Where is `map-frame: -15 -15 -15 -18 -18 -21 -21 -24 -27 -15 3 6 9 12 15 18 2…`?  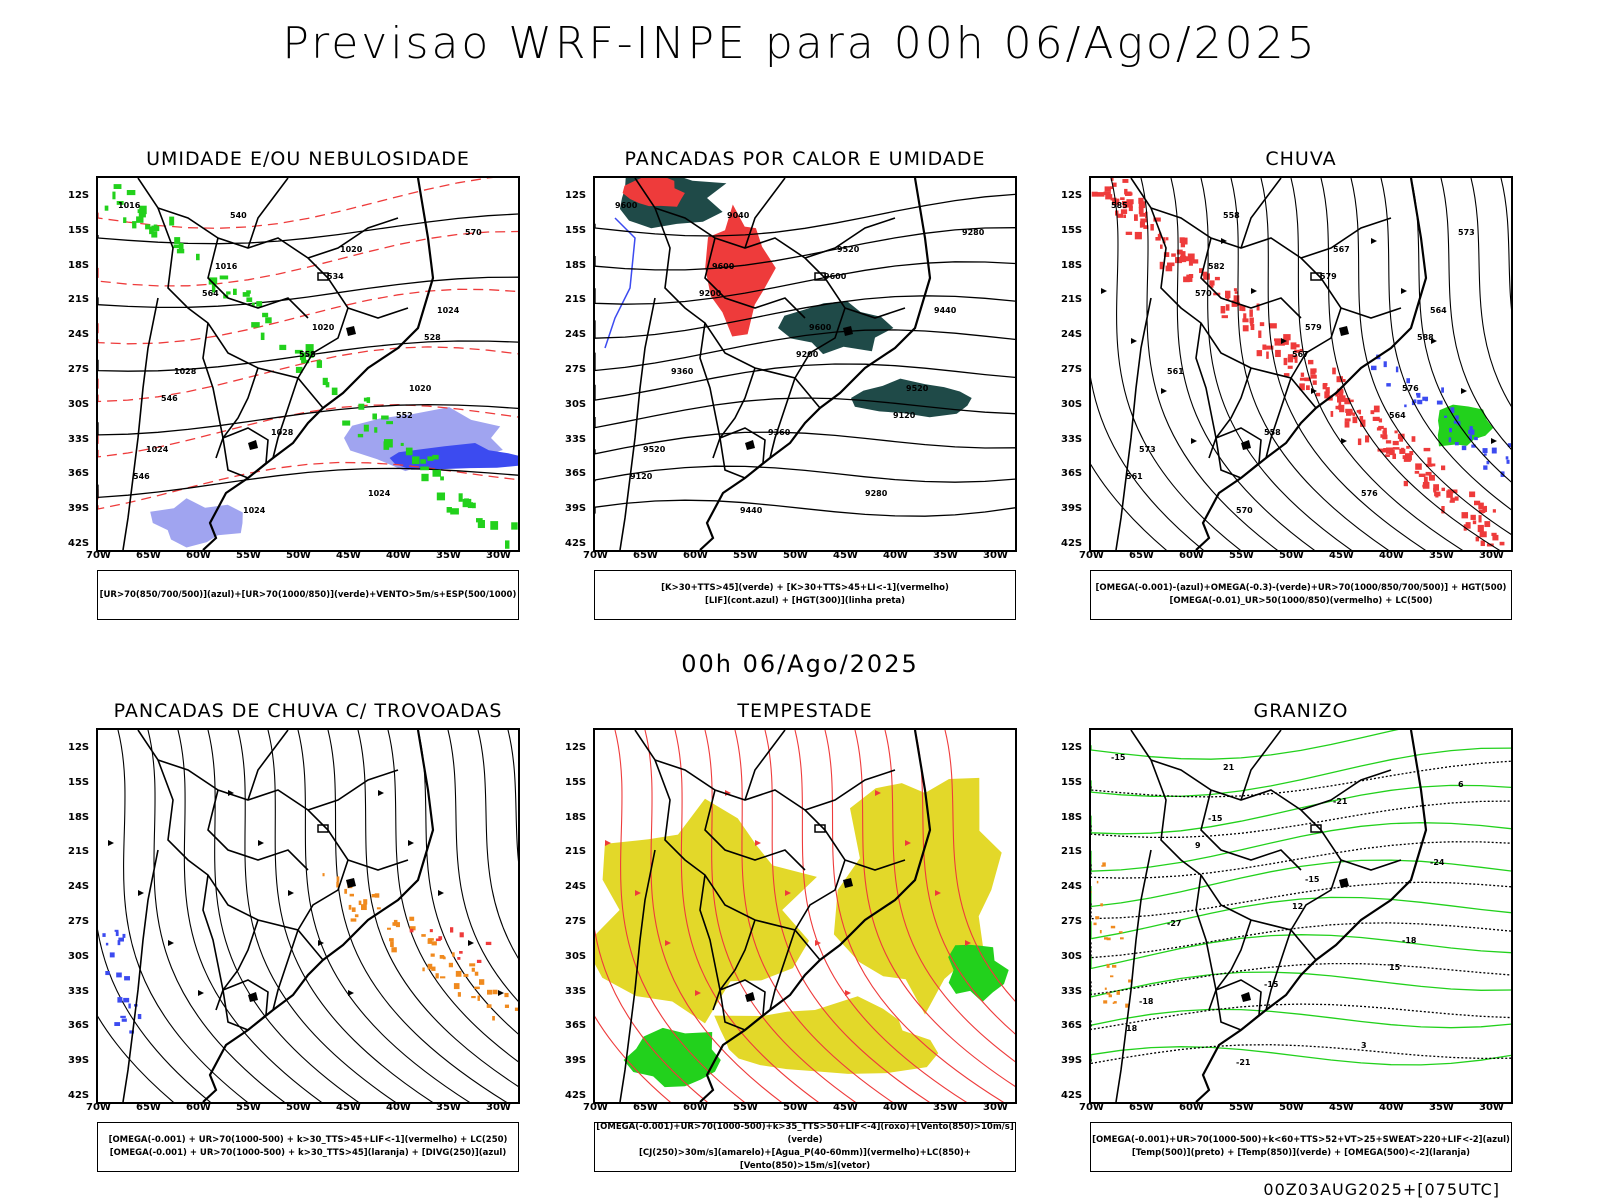 map-frame: -15 -15 -15 -18 -18 -21 -21 -24 -27 -15 3 6 9 12 15 18 2… is located at coordinates (1301, 916).